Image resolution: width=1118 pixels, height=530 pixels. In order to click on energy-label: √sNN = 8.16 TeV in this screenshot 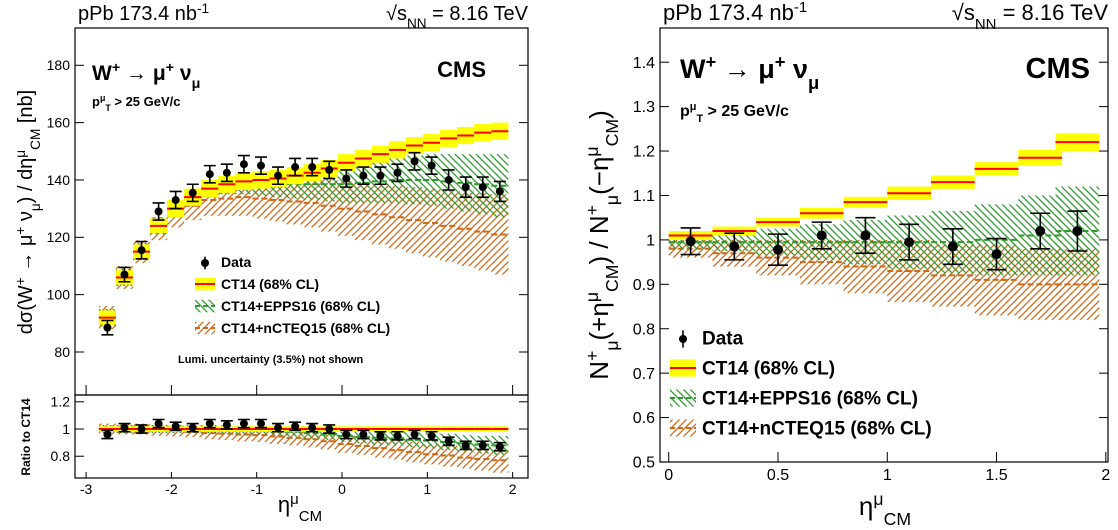, I will do `click(1030, 16)`.